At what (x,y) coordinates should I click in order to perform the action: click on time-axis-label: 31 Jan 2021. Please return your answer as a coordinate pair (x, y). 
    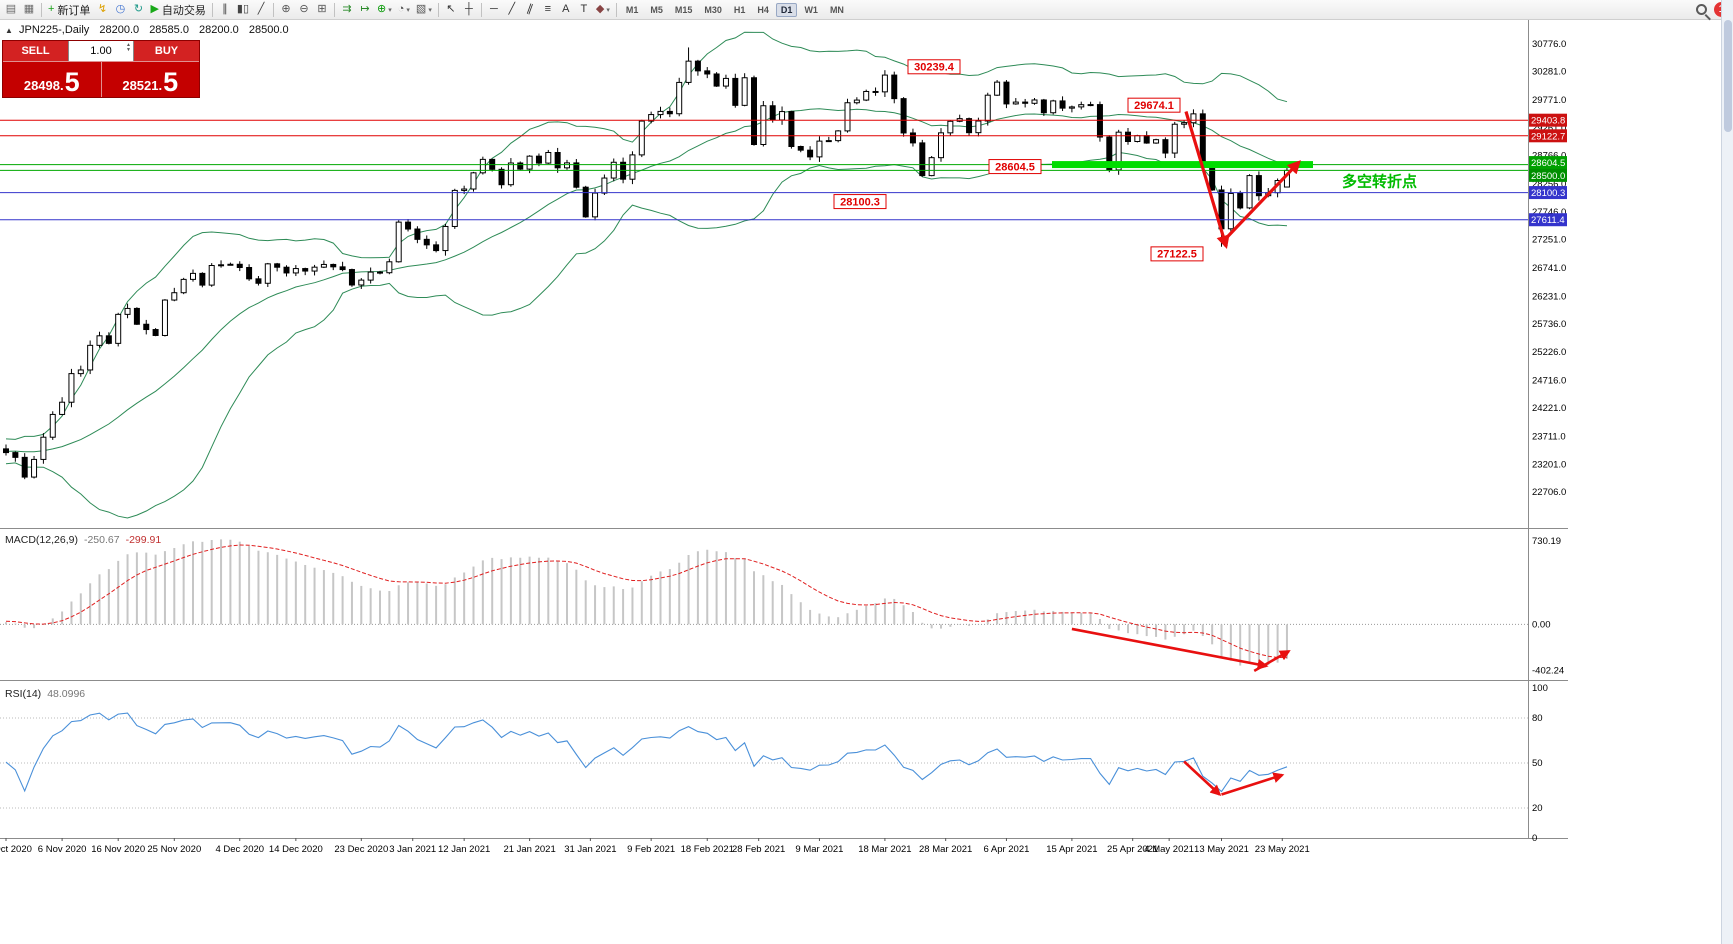
    Looking at the image, I should click on (590, 849).